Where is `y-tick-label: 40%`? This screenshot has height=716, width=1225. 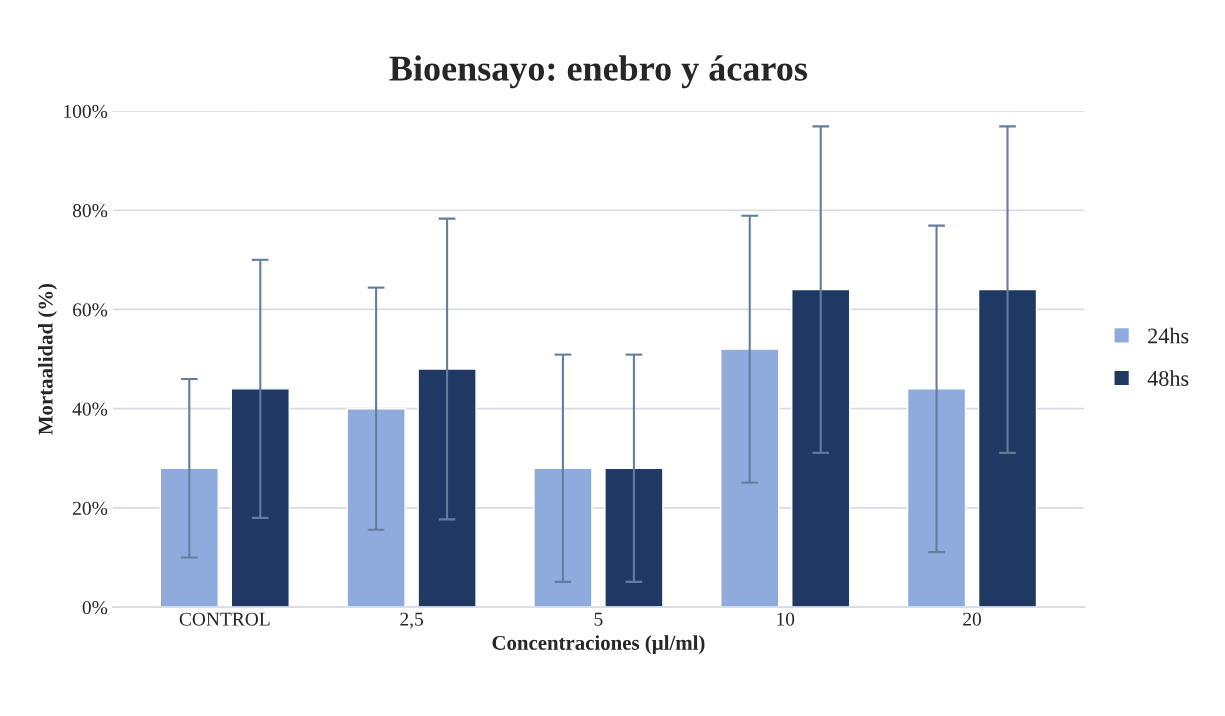 y-tick-label: 40% is located at coordinates (90, 409).